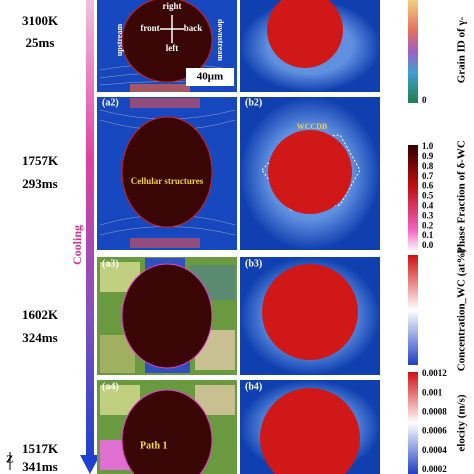  I want to click on arrow-head, so click(90, 464).